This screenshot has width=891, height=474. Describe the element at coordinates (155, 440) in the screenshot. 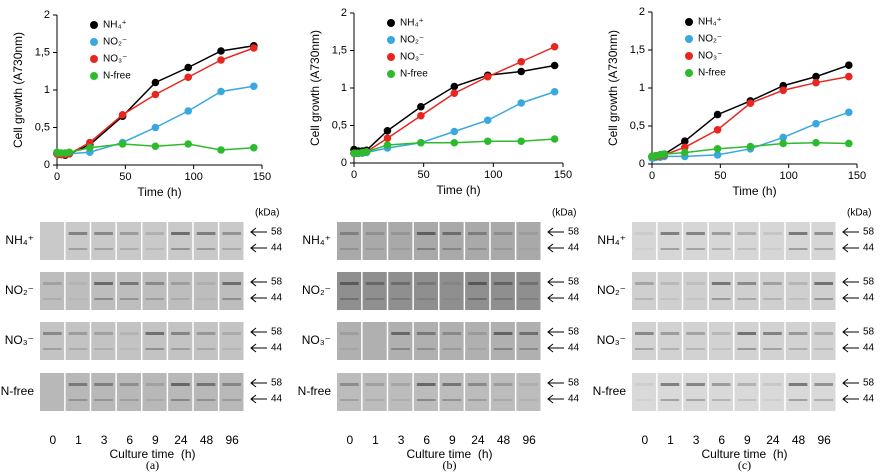

I see `lane-label: 9` at that location.